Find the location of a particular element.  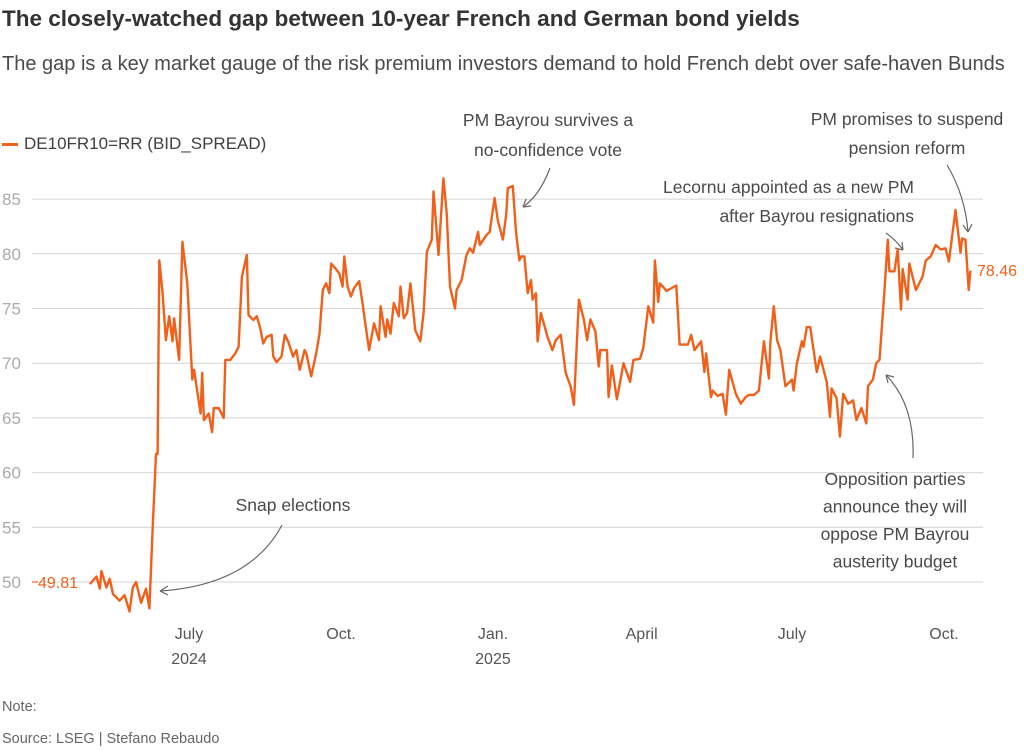

annotation-line: PM promises to suspend is located at coordinates (907, 119).